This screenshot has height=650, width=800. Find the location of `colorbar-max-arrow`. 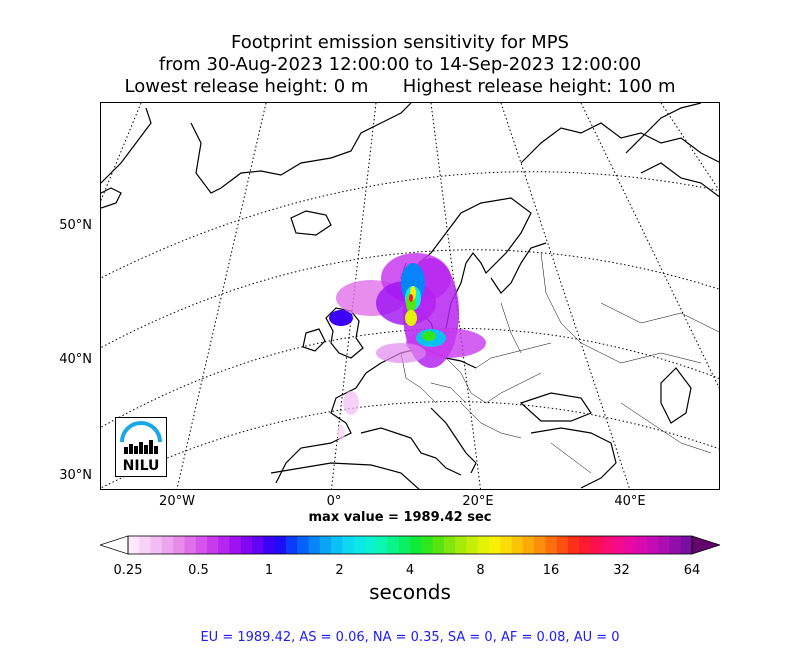

colorbar-max-arrow is located at coordinates (705, 545).